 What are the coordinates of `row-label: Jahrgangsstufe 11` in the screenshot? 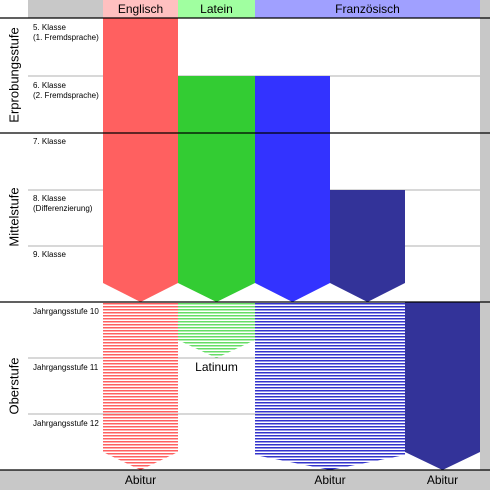 It's located at (66, 367).